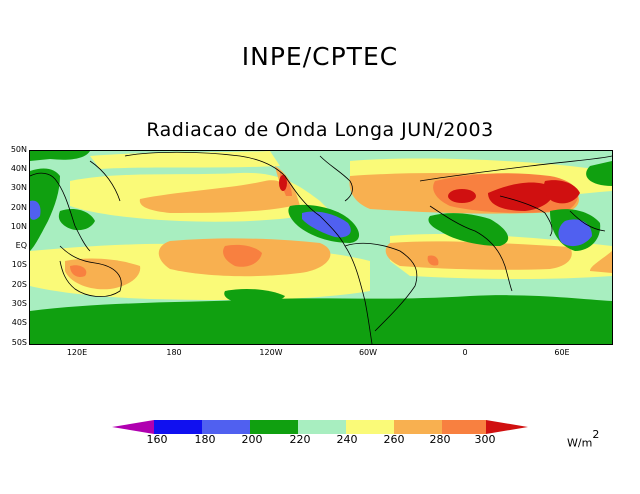 Image resolution: width=640 pixels, height=494 pixels. I want to click on lat-label: 40S, so click(19, 322).